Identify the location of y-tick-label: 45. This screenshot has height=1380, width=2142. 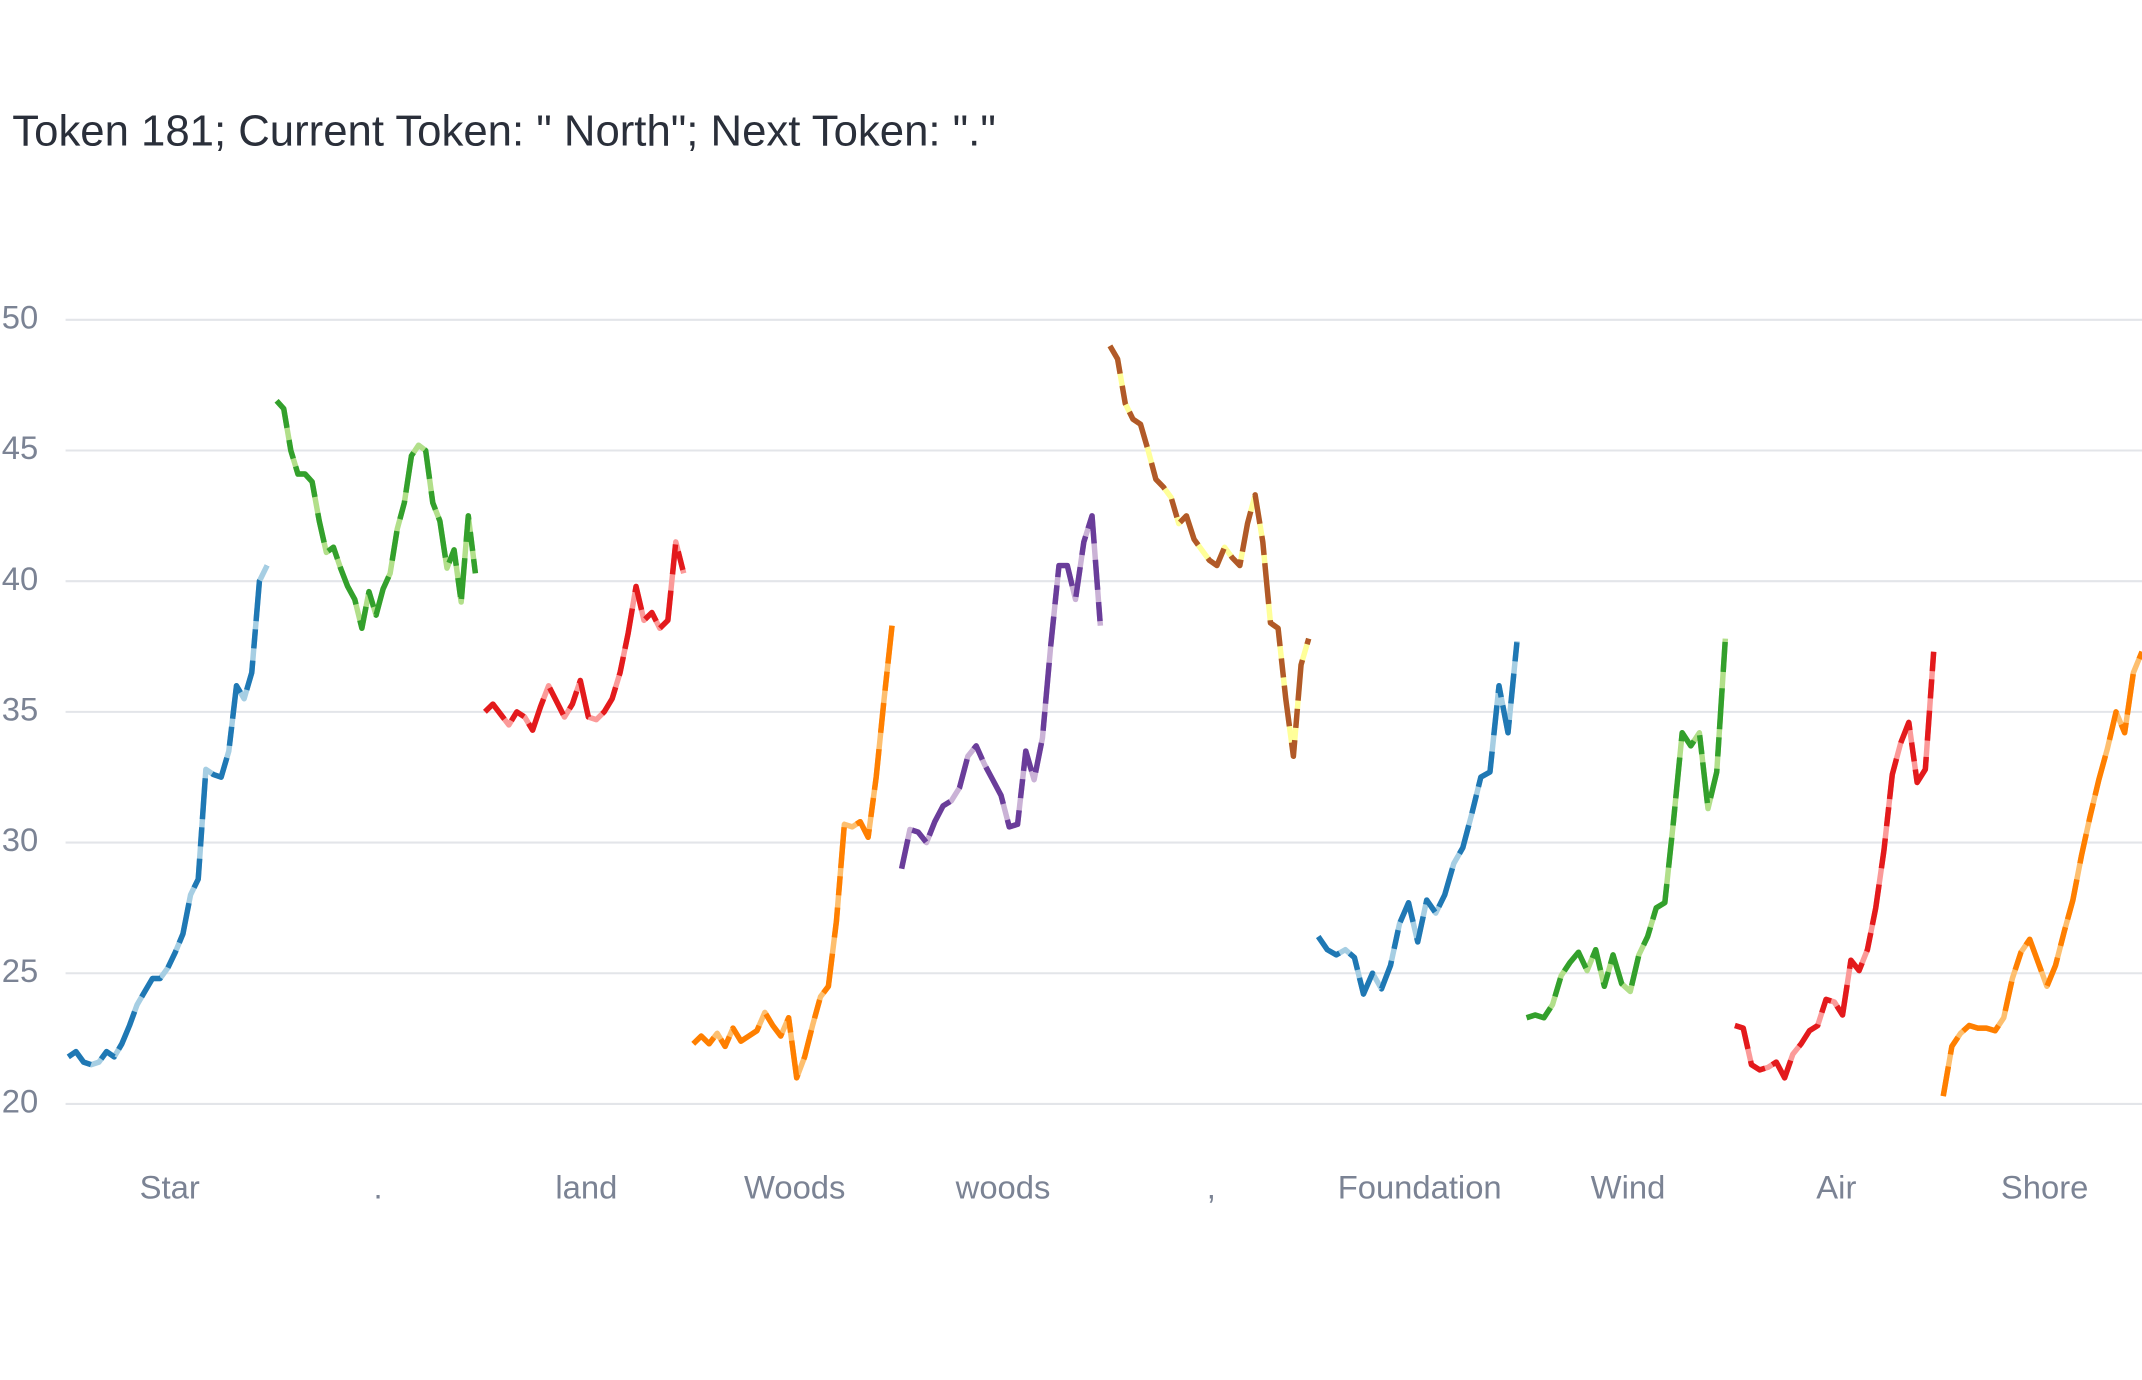
(20, 447).